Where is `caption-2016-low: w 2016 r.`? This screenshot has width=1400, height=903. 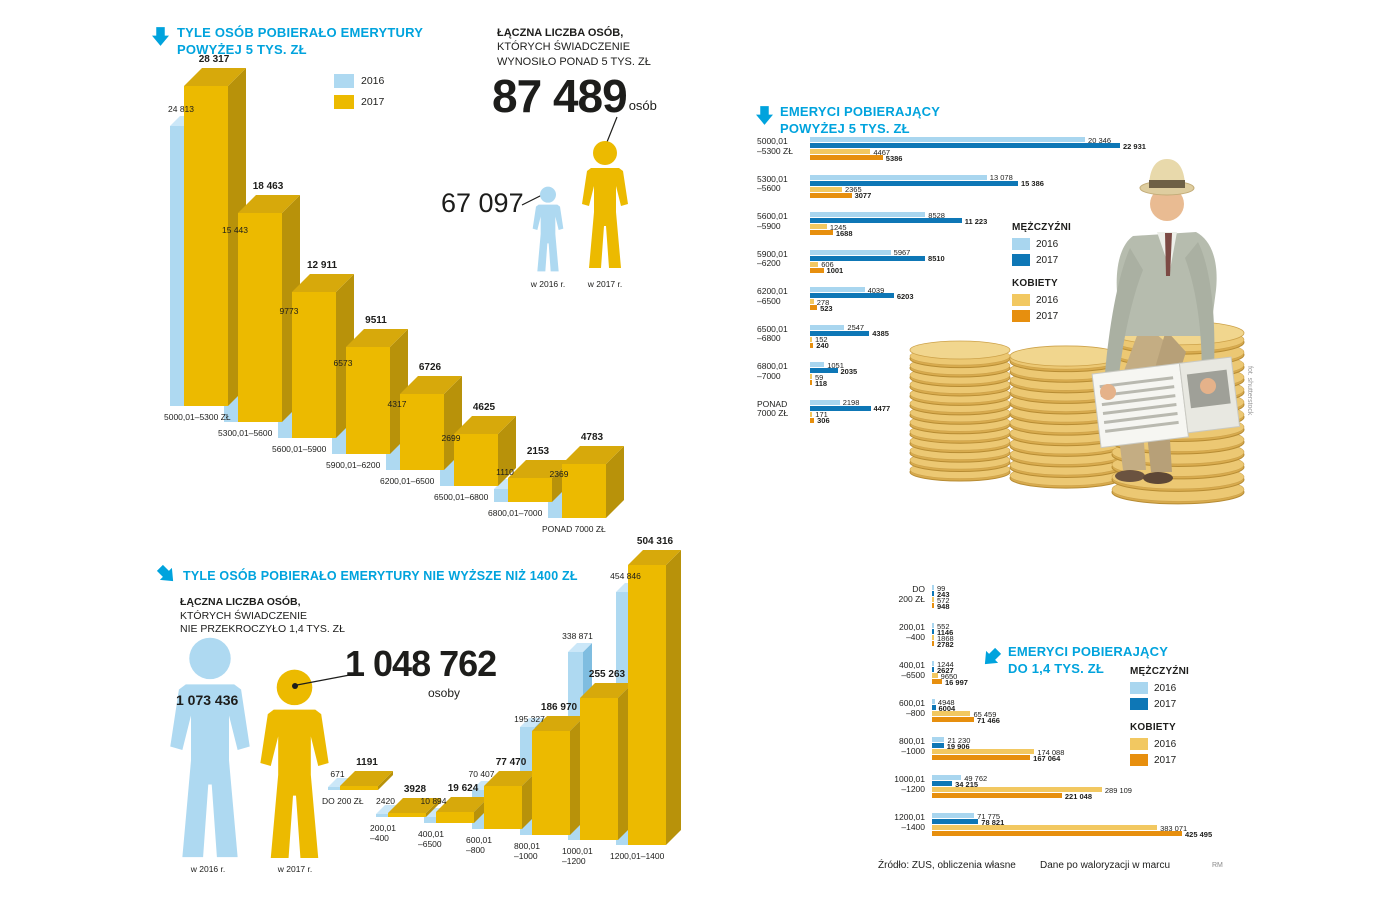
caption-2016-low: w 2016 r. is located at coordinates (208, 869).